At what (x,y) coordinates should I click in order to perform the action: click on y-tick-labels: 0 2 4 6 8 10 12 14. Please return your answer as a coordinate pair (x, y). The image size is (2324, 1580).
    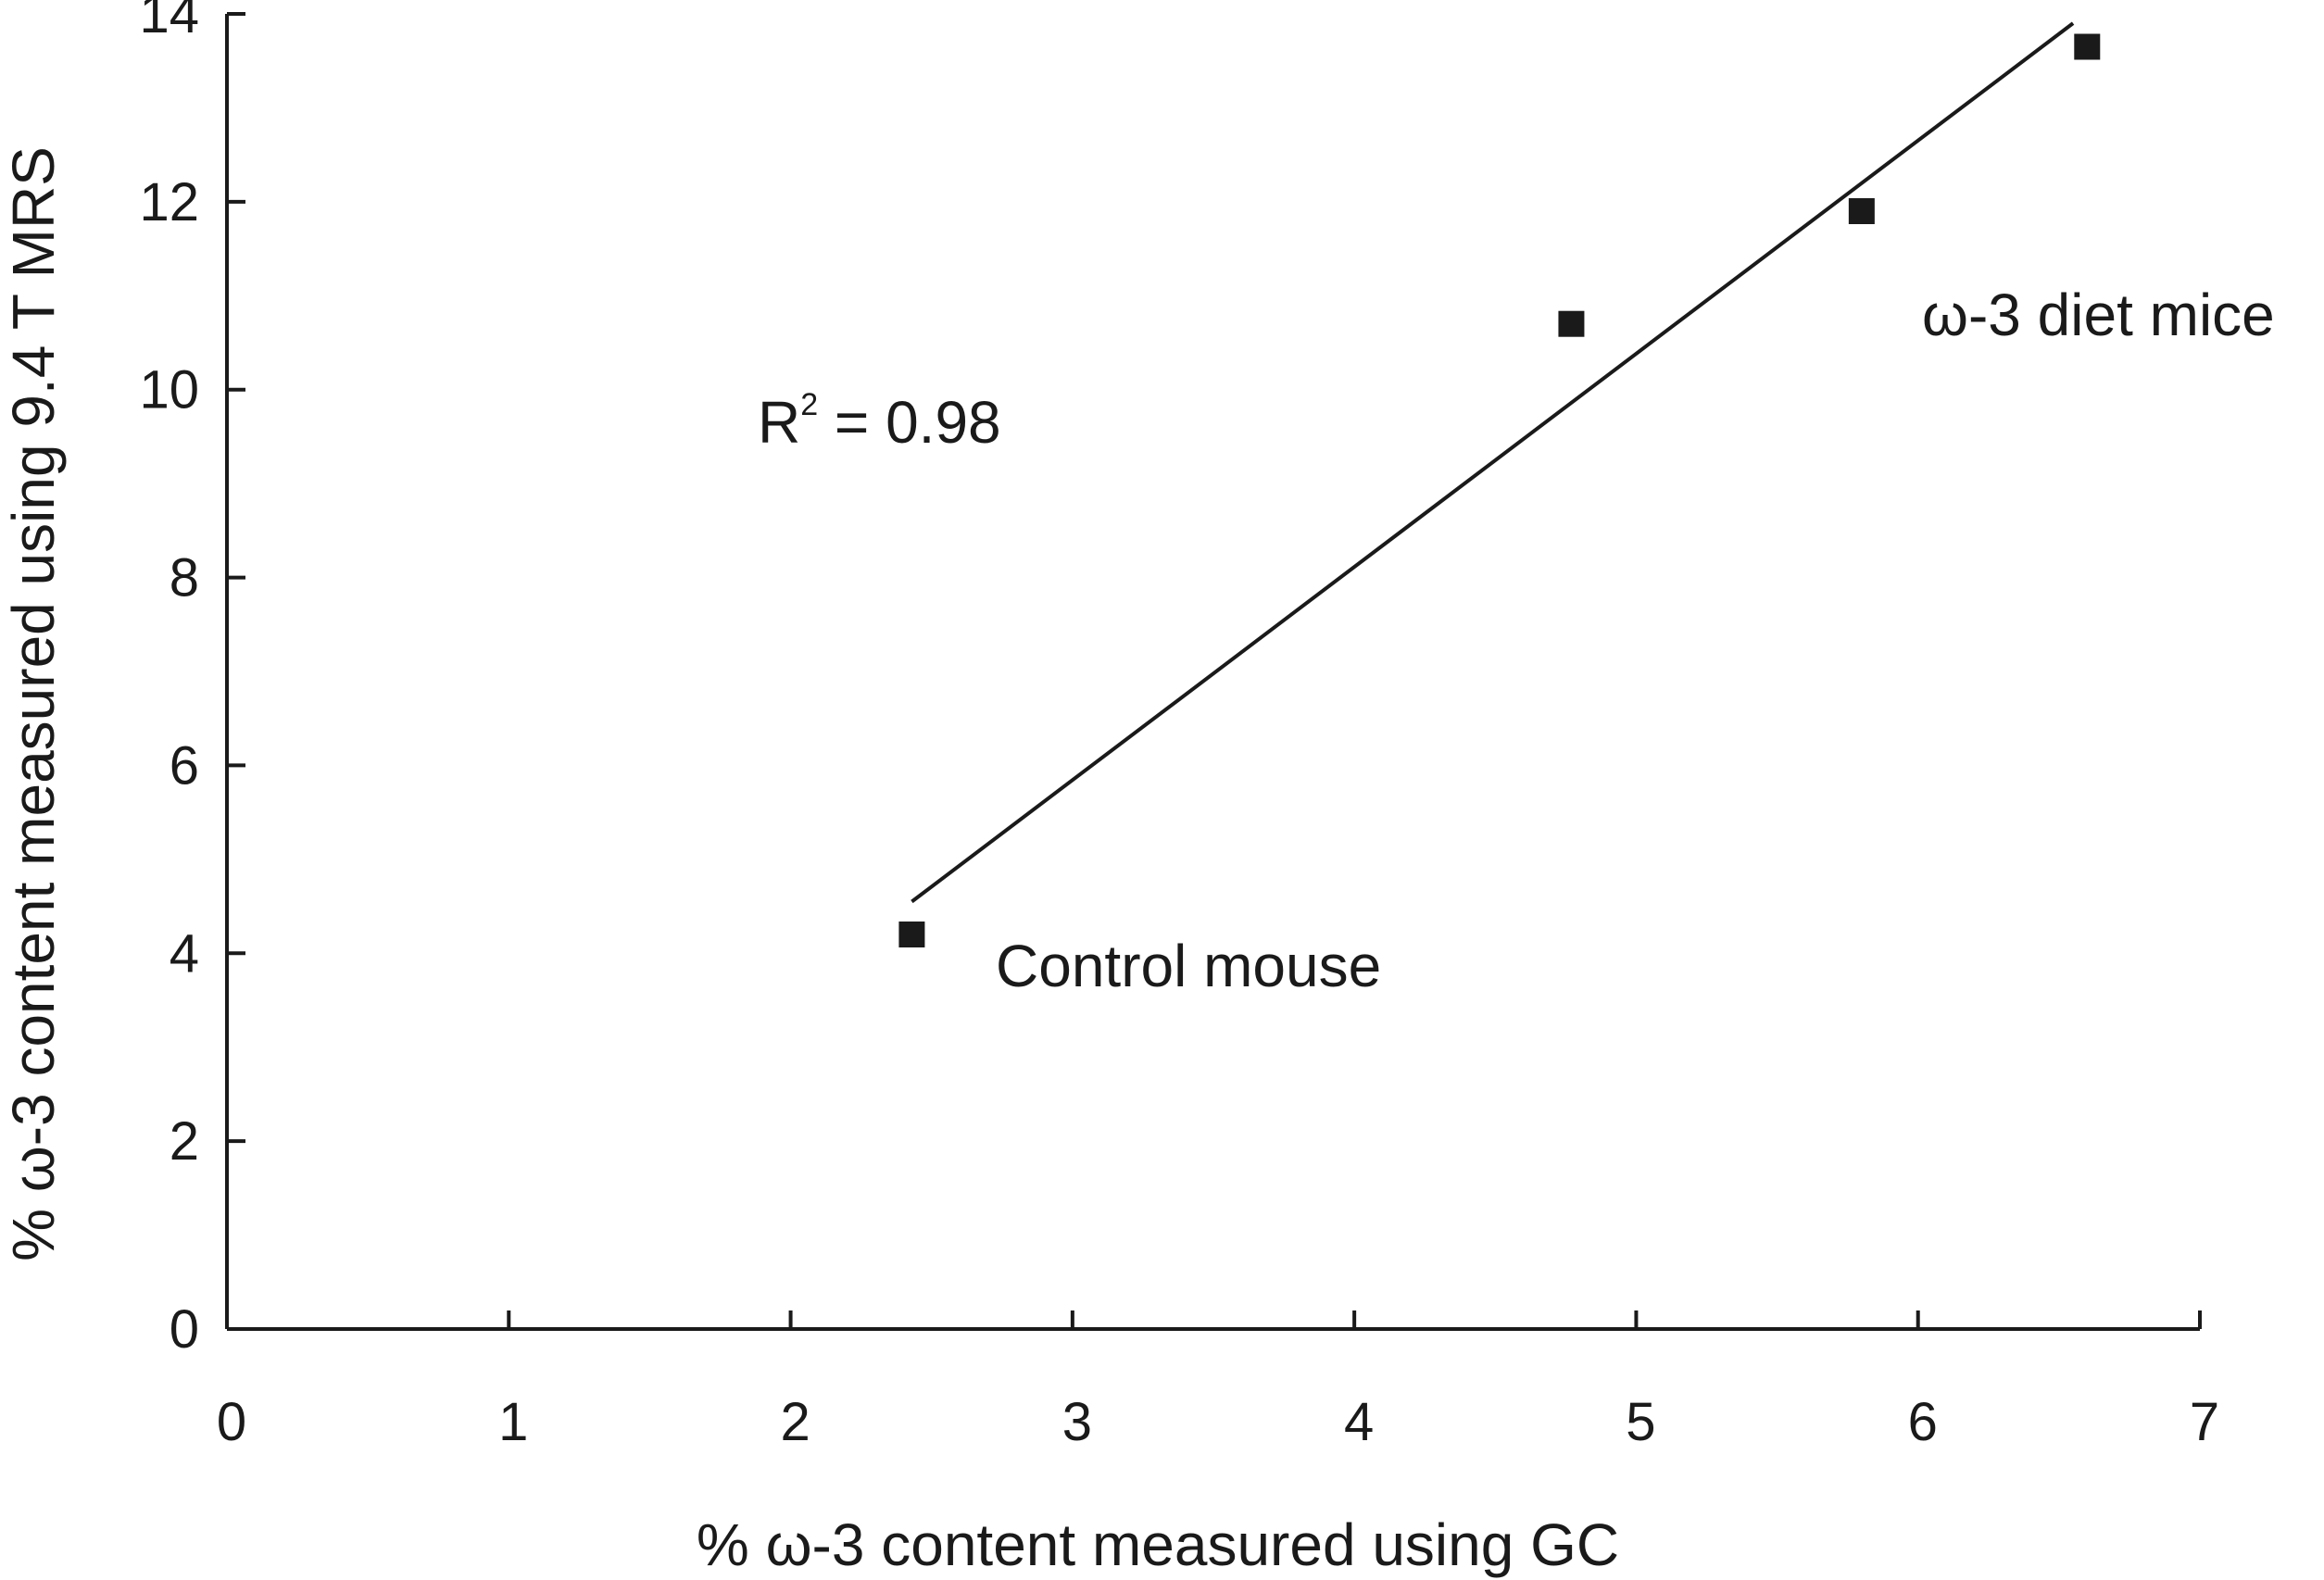
    Looking at the image, I should click on (169, 680).